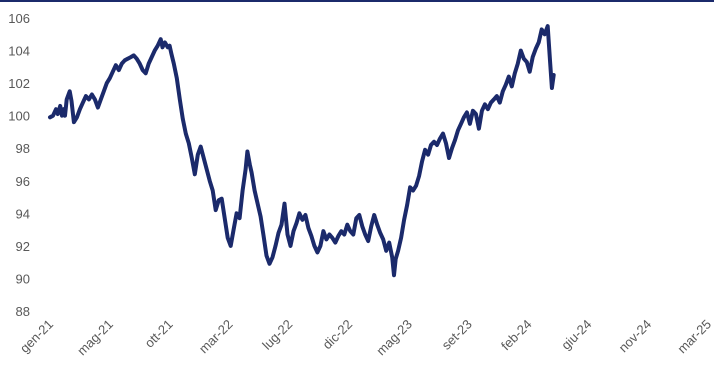 This screenshot has height=373, width=714. I want to click on x-tick-label-set-23: set-23, so click(457, 335).